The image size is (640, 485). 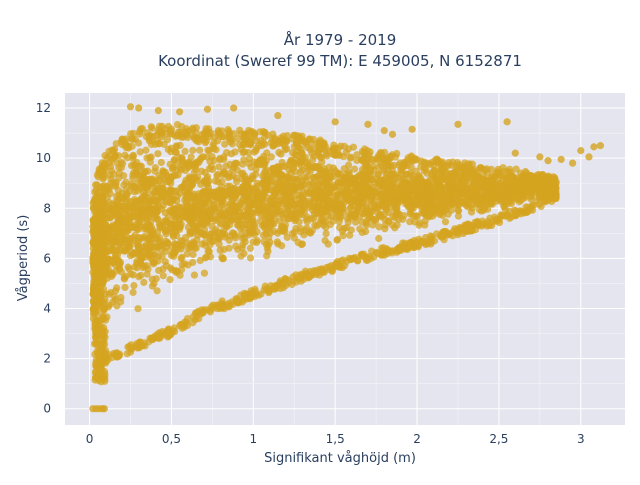 What do you see at coordinates (47, 409) in the screenshot?
I see `y-tick-label: 0` at bounding box center [47, 409].